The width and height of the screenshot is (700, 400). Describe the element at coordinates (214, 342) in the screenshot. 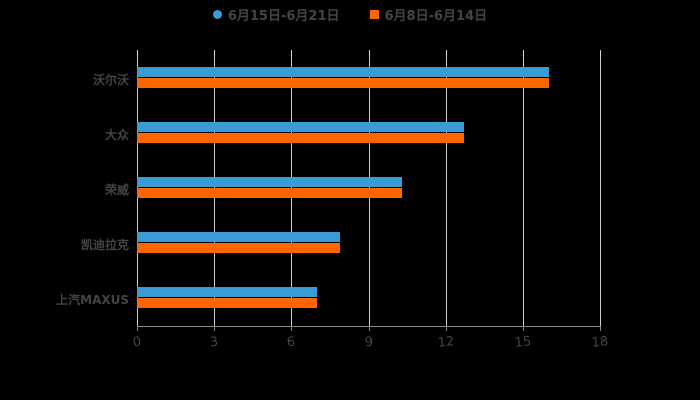

I see `x-tick-label: 3` at that location.